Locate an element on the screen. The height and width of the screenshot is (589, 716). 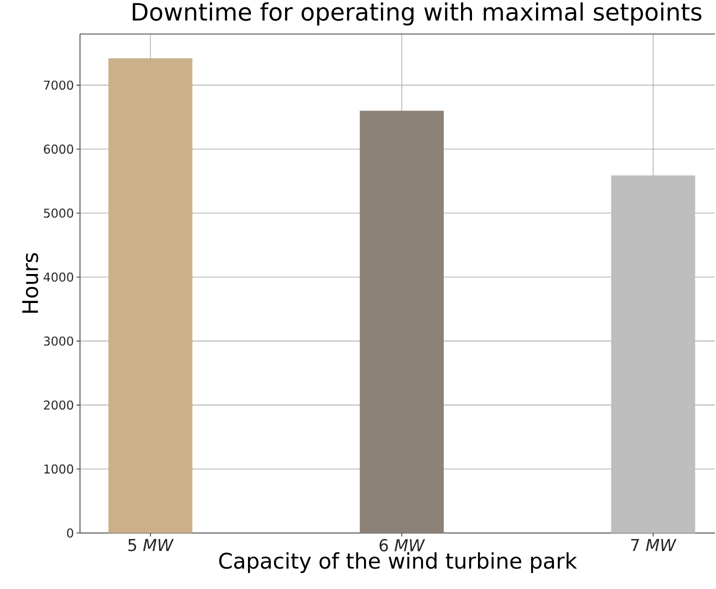
y-tick-label: 7000 is located at coordinates (59, 85).